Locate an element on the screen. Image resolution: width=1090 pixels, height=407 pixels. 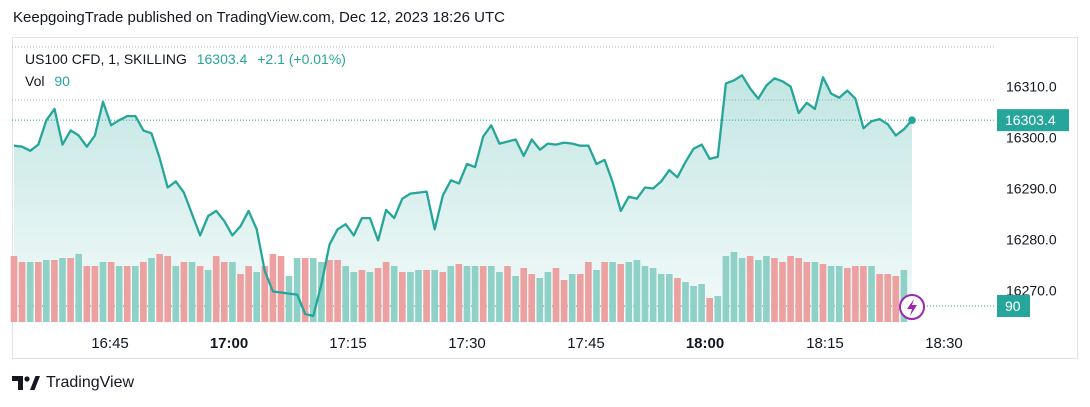
x-tick-label: 16:45 is located at coordinates (110, 343).